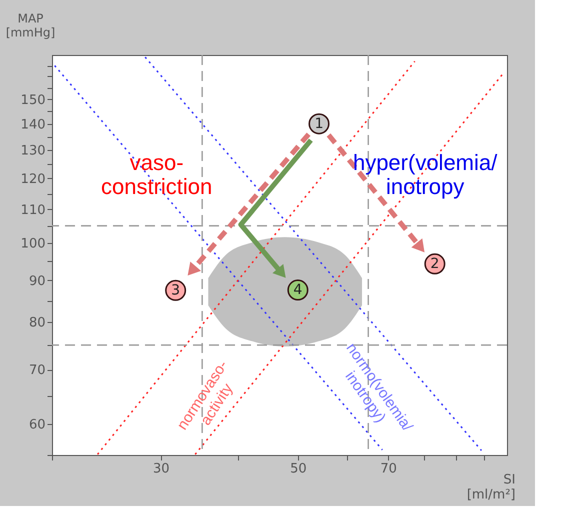  Describe the element at coordinates (33, 179) in the screenshot. I see `y-tick-label: 120` at that location.